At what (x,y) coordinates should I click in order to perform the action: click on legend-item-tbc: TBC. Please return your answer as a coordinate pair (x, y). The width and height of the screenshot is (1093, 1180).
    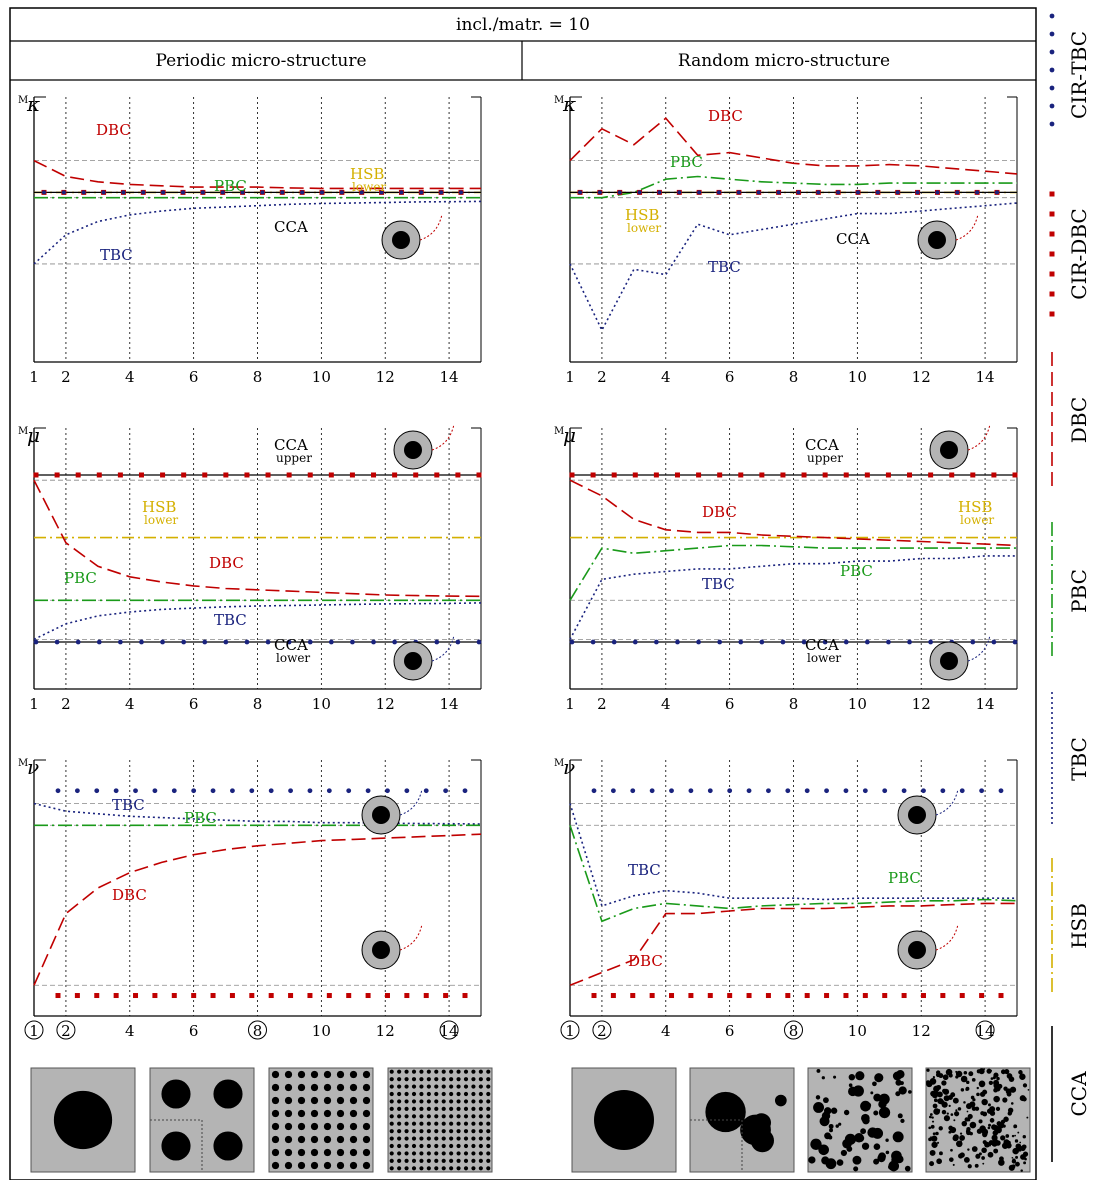
    Looking at the image, I should click on (1071, 759).